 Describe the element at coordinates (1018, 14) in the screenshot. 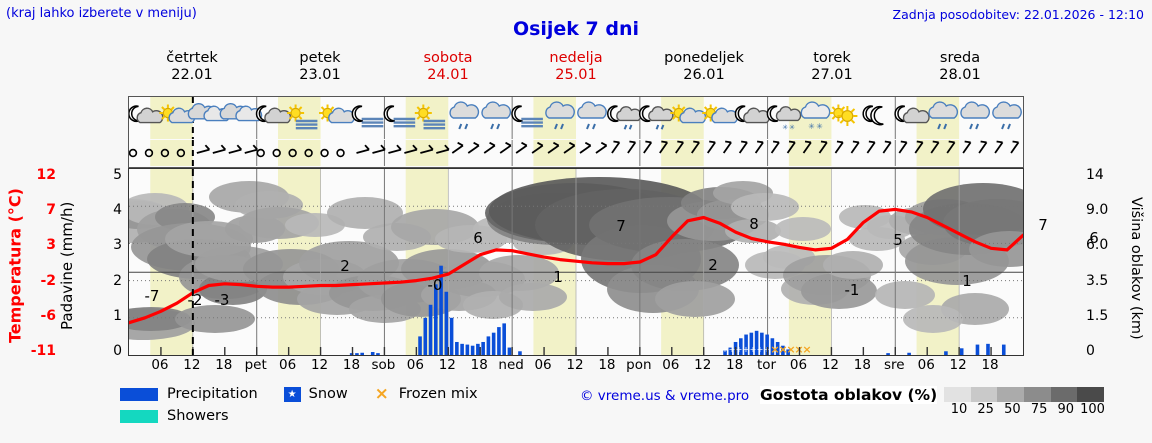

I see `last-updated-text: Zadnja posodobitev: 22.01.2026 - 12:10` at that location.